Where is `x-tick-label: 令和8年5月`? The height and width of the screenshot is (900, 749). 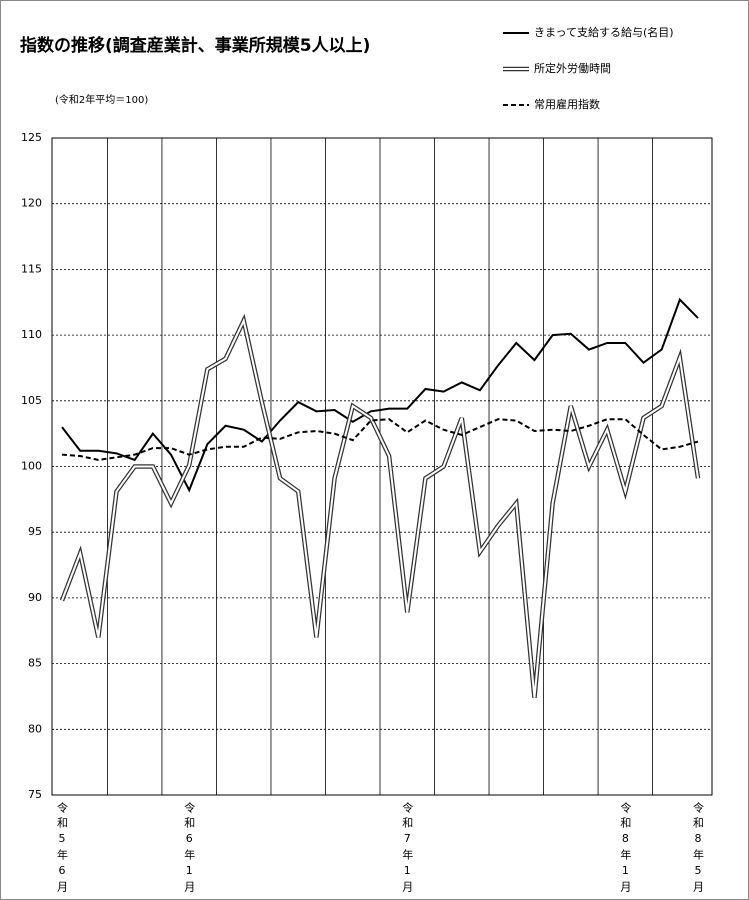 x-tick-label: 令和8年5月 is located at coordinates (698, 848).